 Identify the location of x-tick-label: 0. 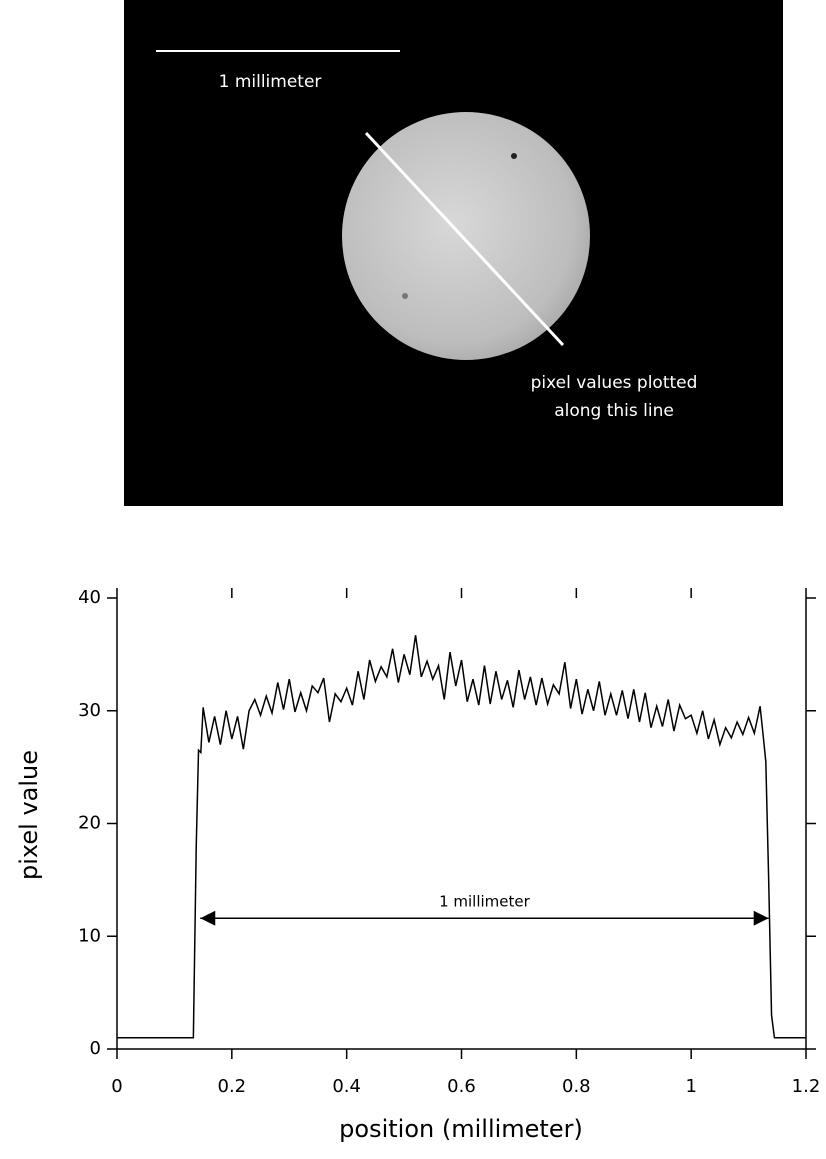
(116, 1086).